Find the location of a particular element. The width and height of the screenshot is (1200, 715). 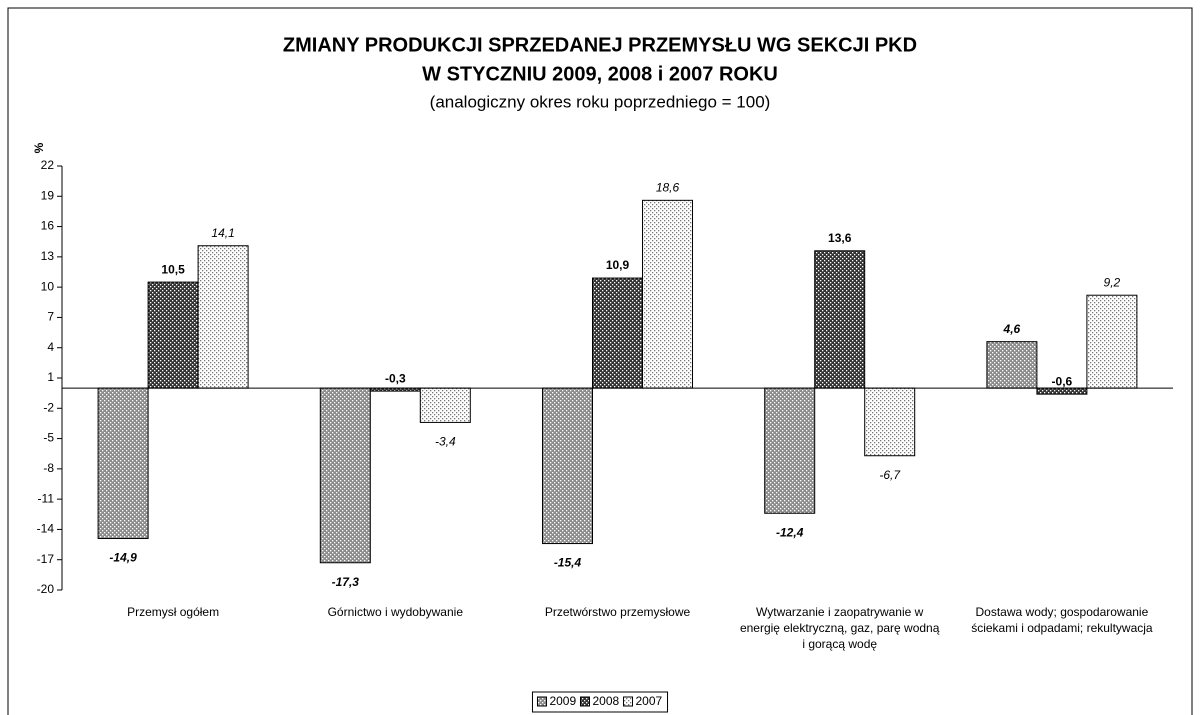

y-tick-label: 10 is located at coordinates (48, 286).